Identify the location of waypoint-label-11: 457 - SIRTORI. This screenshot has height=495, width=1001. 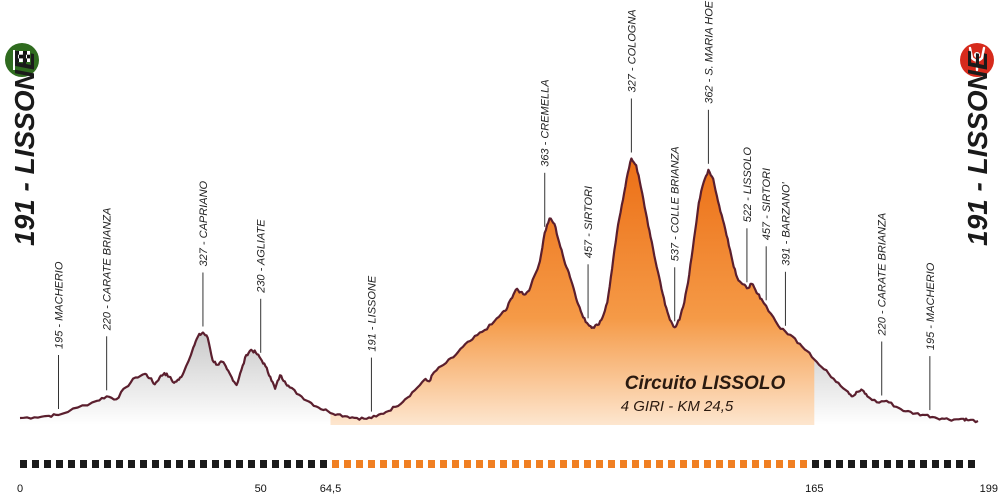
(767, 204).